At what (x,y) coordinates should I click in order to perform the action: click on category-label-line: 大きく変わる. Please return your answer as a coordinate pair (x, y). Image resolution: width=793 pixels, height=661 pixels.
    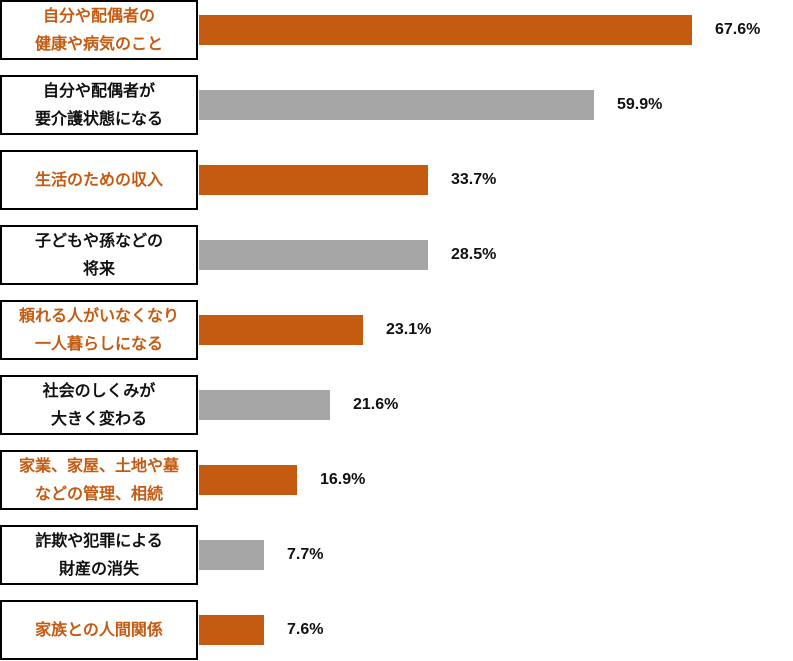
    Looking at the image, I should click on (98, 418).